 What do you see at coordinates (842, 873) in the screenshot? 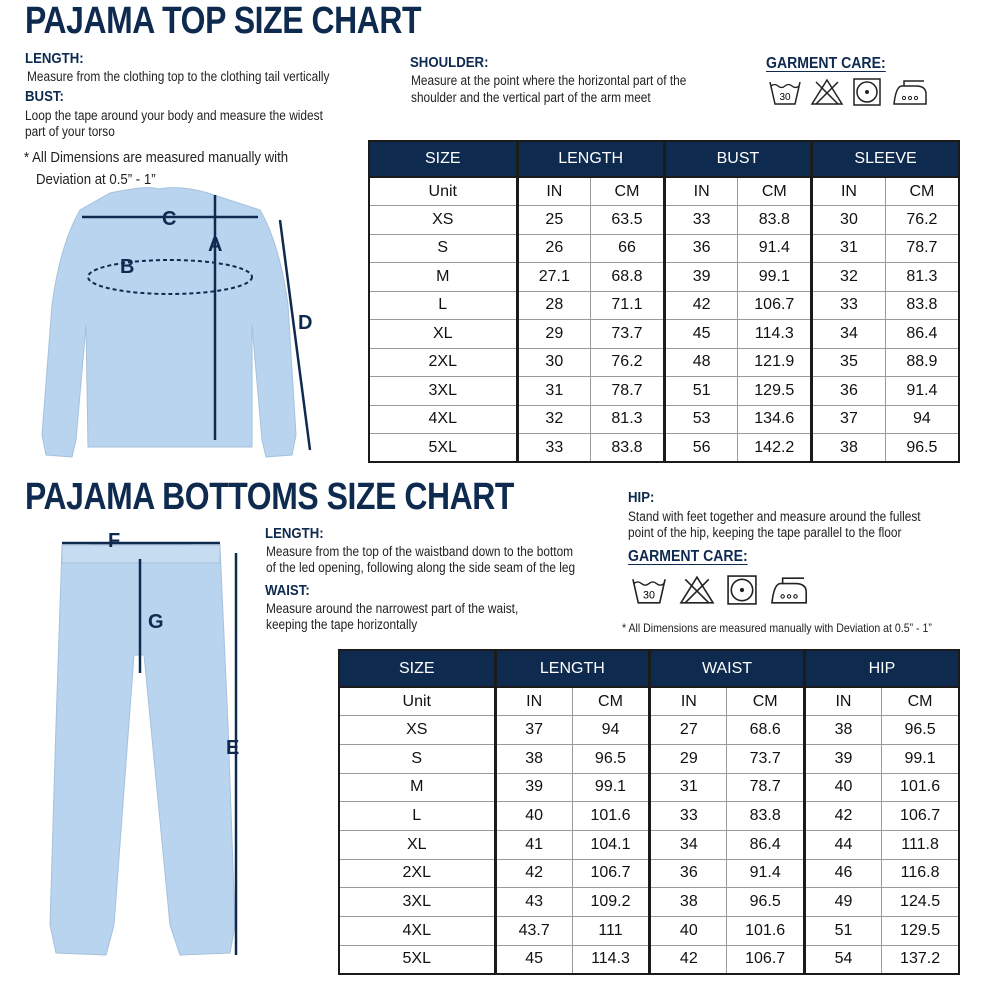
I see `table-cell: 46` at bounding box center [842, 873].